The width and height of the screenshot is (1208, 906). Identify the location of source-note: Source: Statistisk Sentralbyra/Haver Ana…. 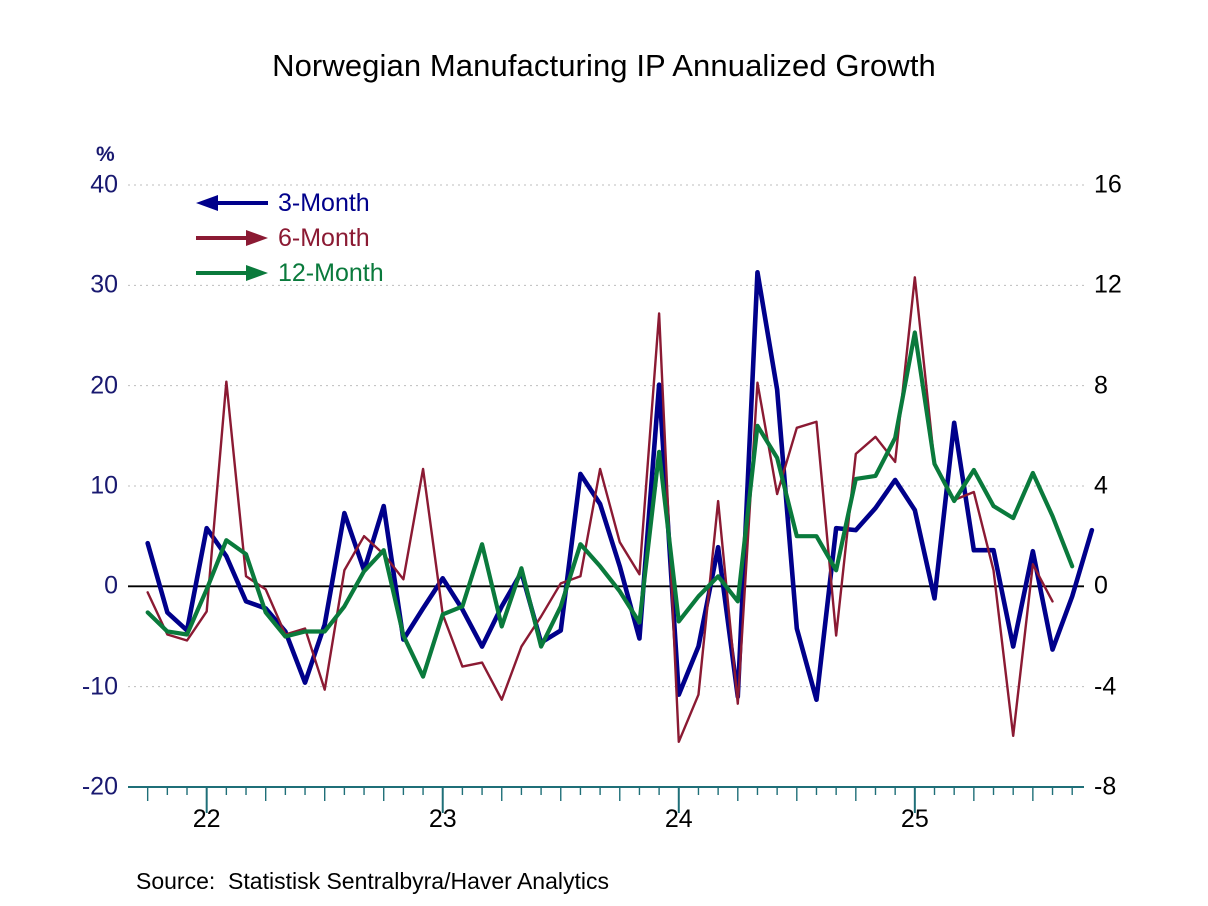
(372, 881).